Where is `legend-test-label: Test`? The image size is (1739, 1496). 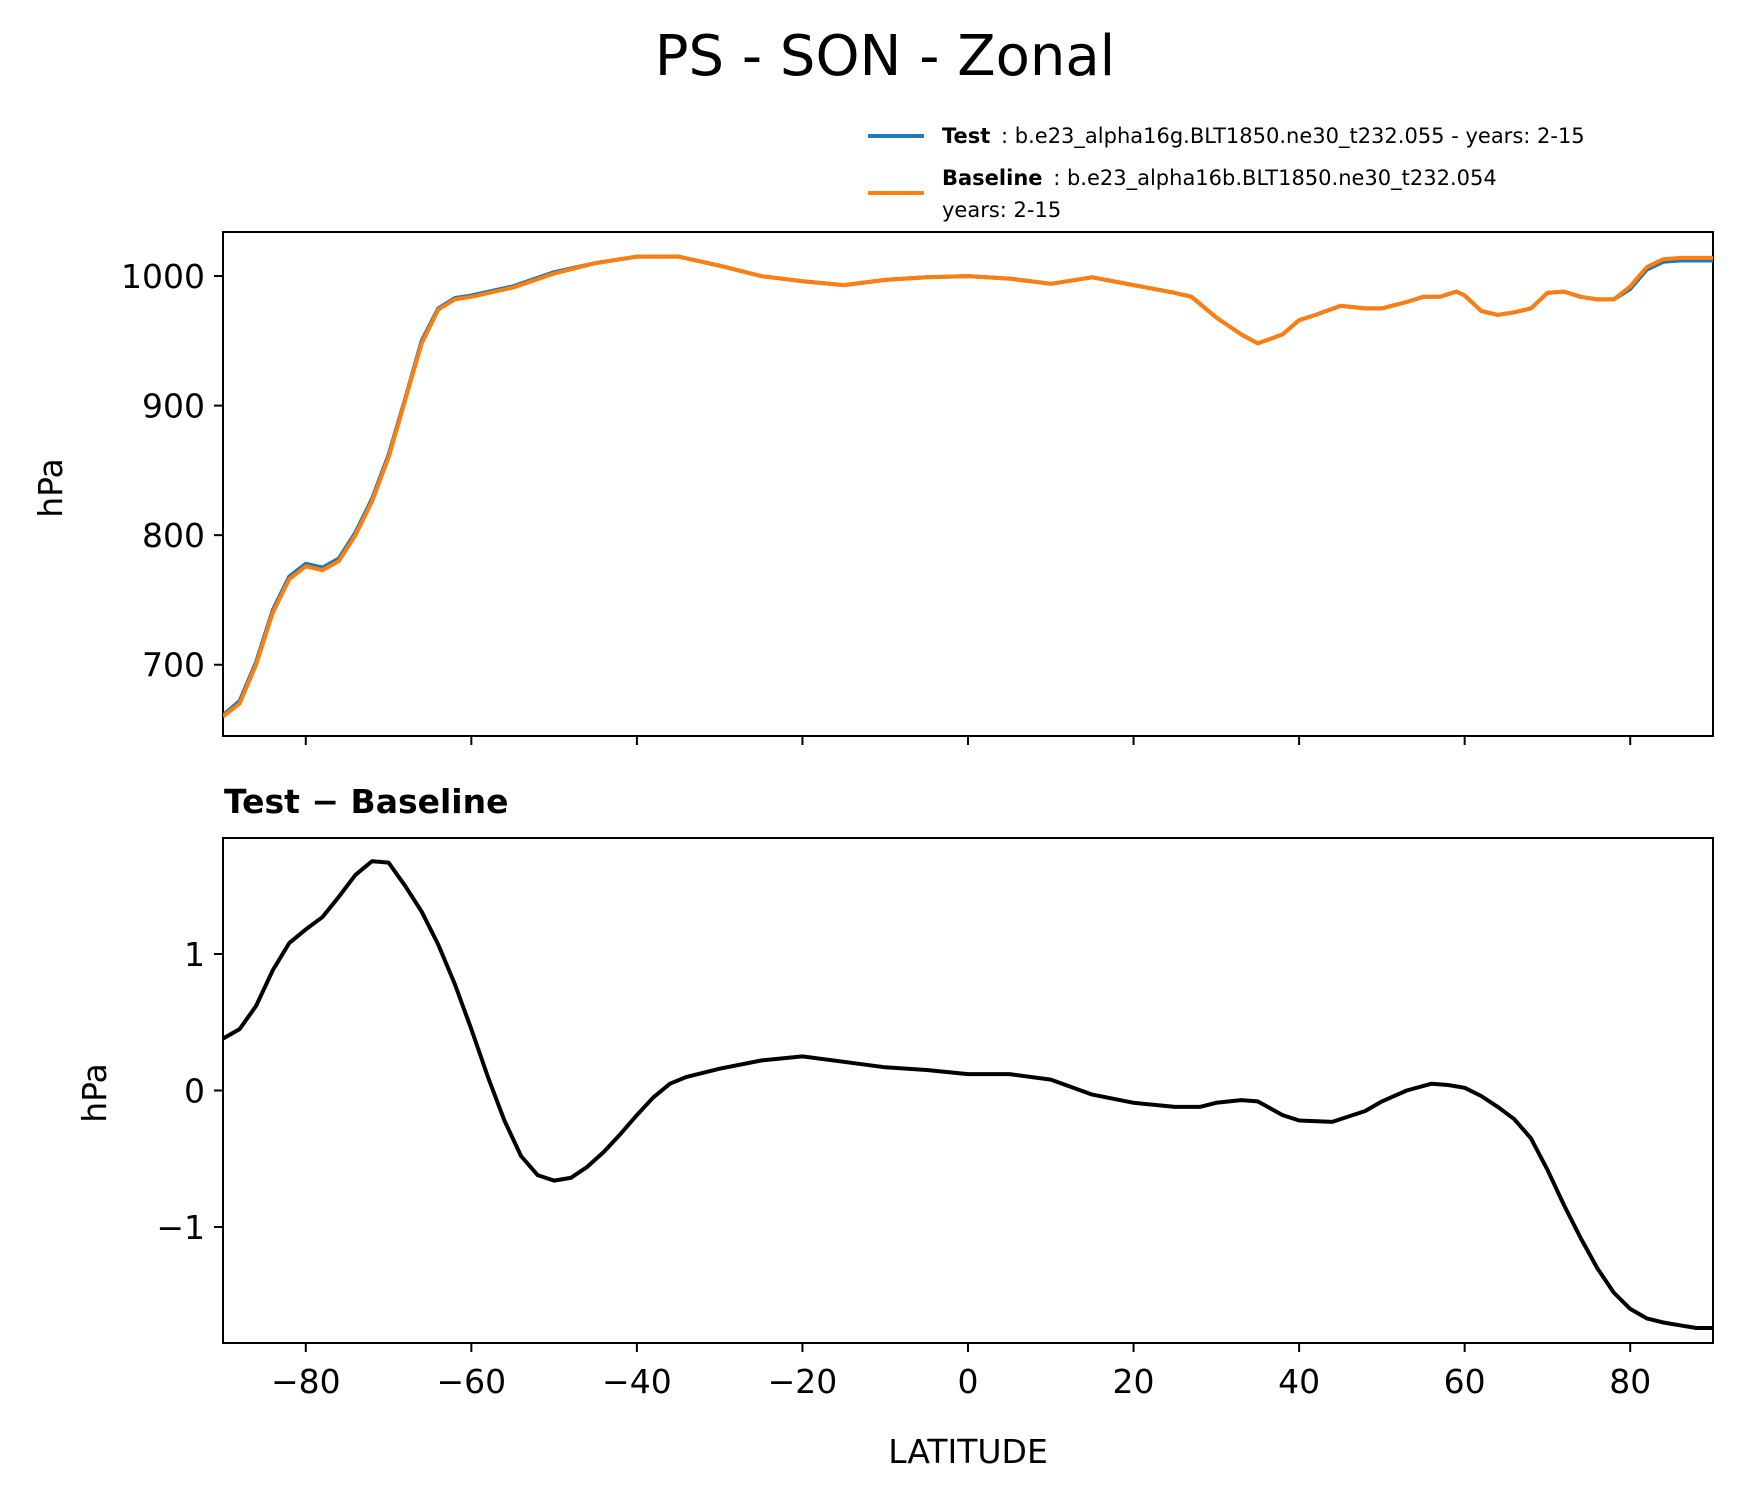 legend-test-label: Test is located at coordinates (966, 136).